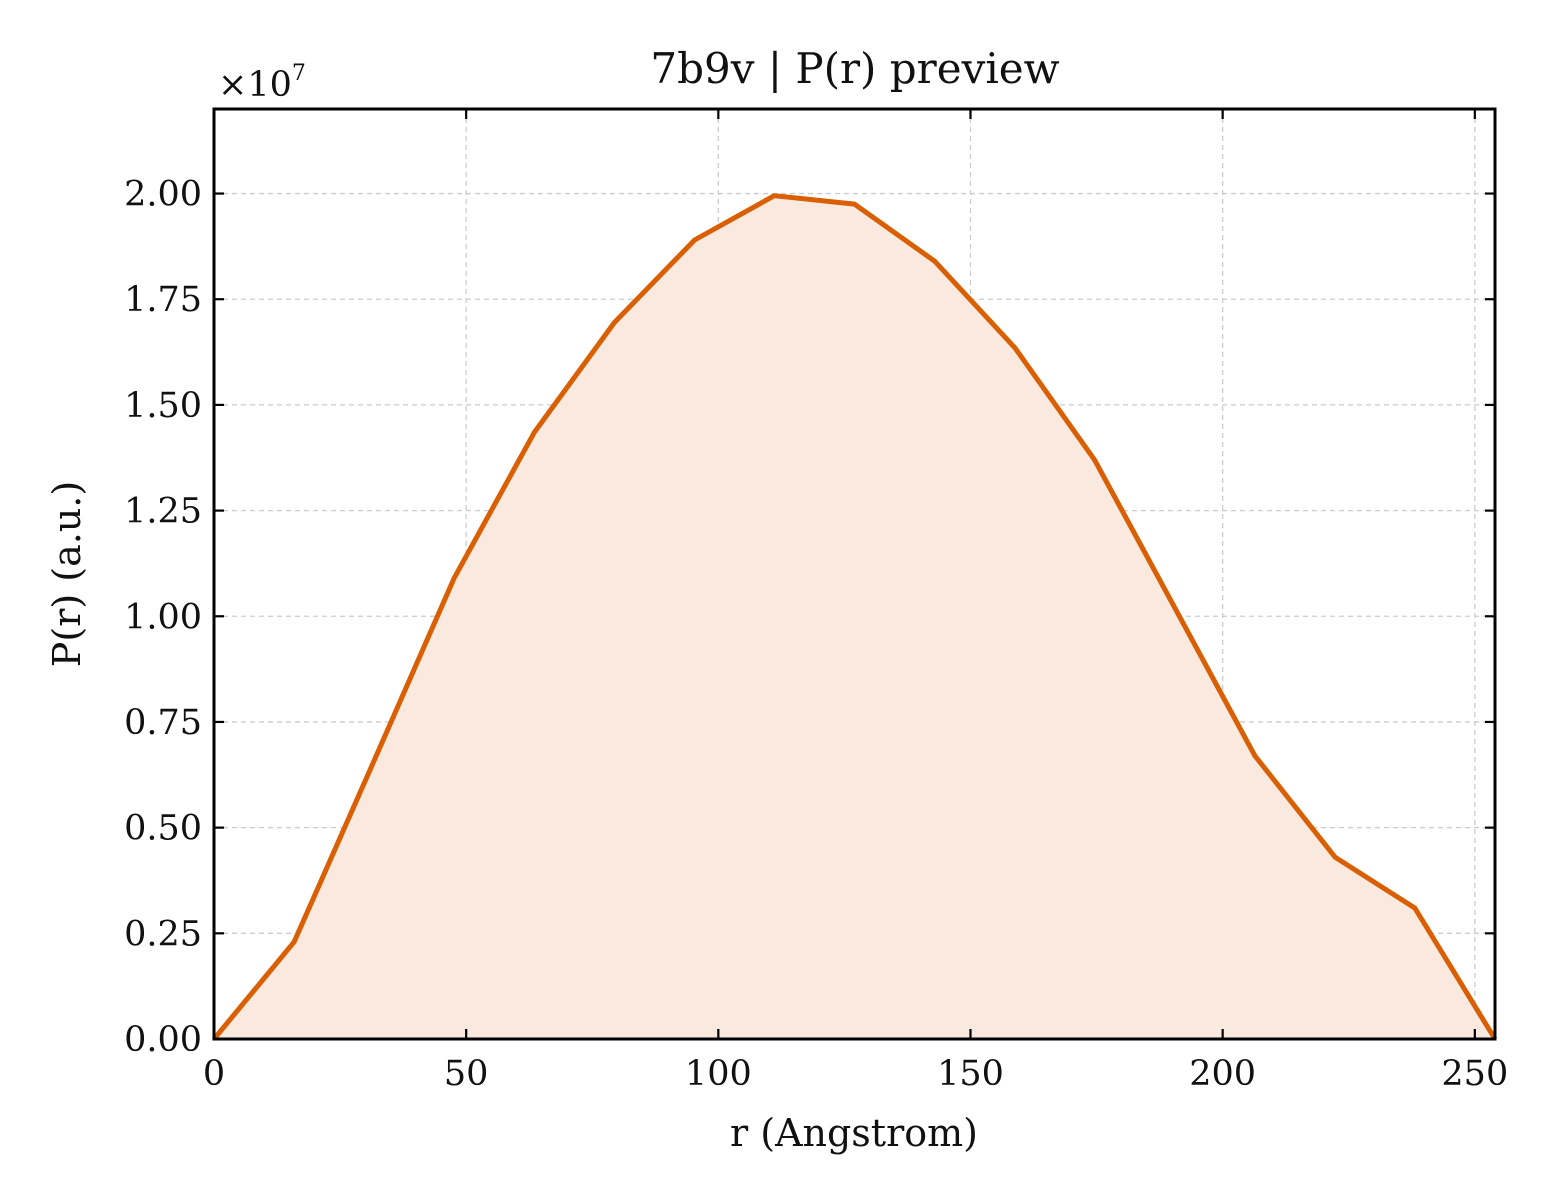  Describe the element at coordinates (299, 73) in the screenshot. I see `y-scale-exponent: 7` at that location.